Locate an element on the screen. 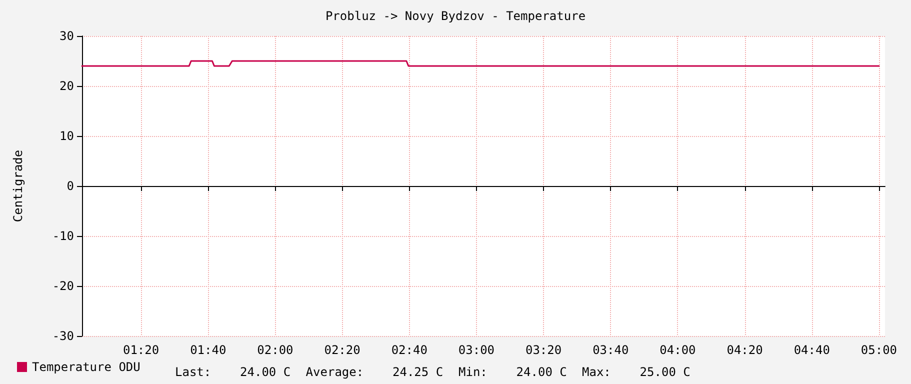 The width and height of the screenshot is (911, 384). x-tick-label: 01:20 is located at coordinates (141, 350).